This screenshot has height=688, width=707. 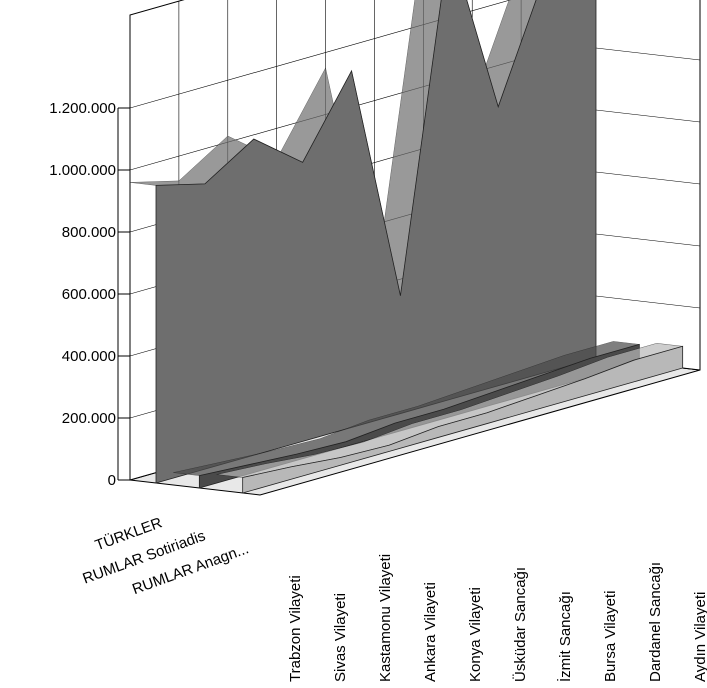 I want to click on x-tick-label: Aydın Vilayeti, so click(x=699, y=637).